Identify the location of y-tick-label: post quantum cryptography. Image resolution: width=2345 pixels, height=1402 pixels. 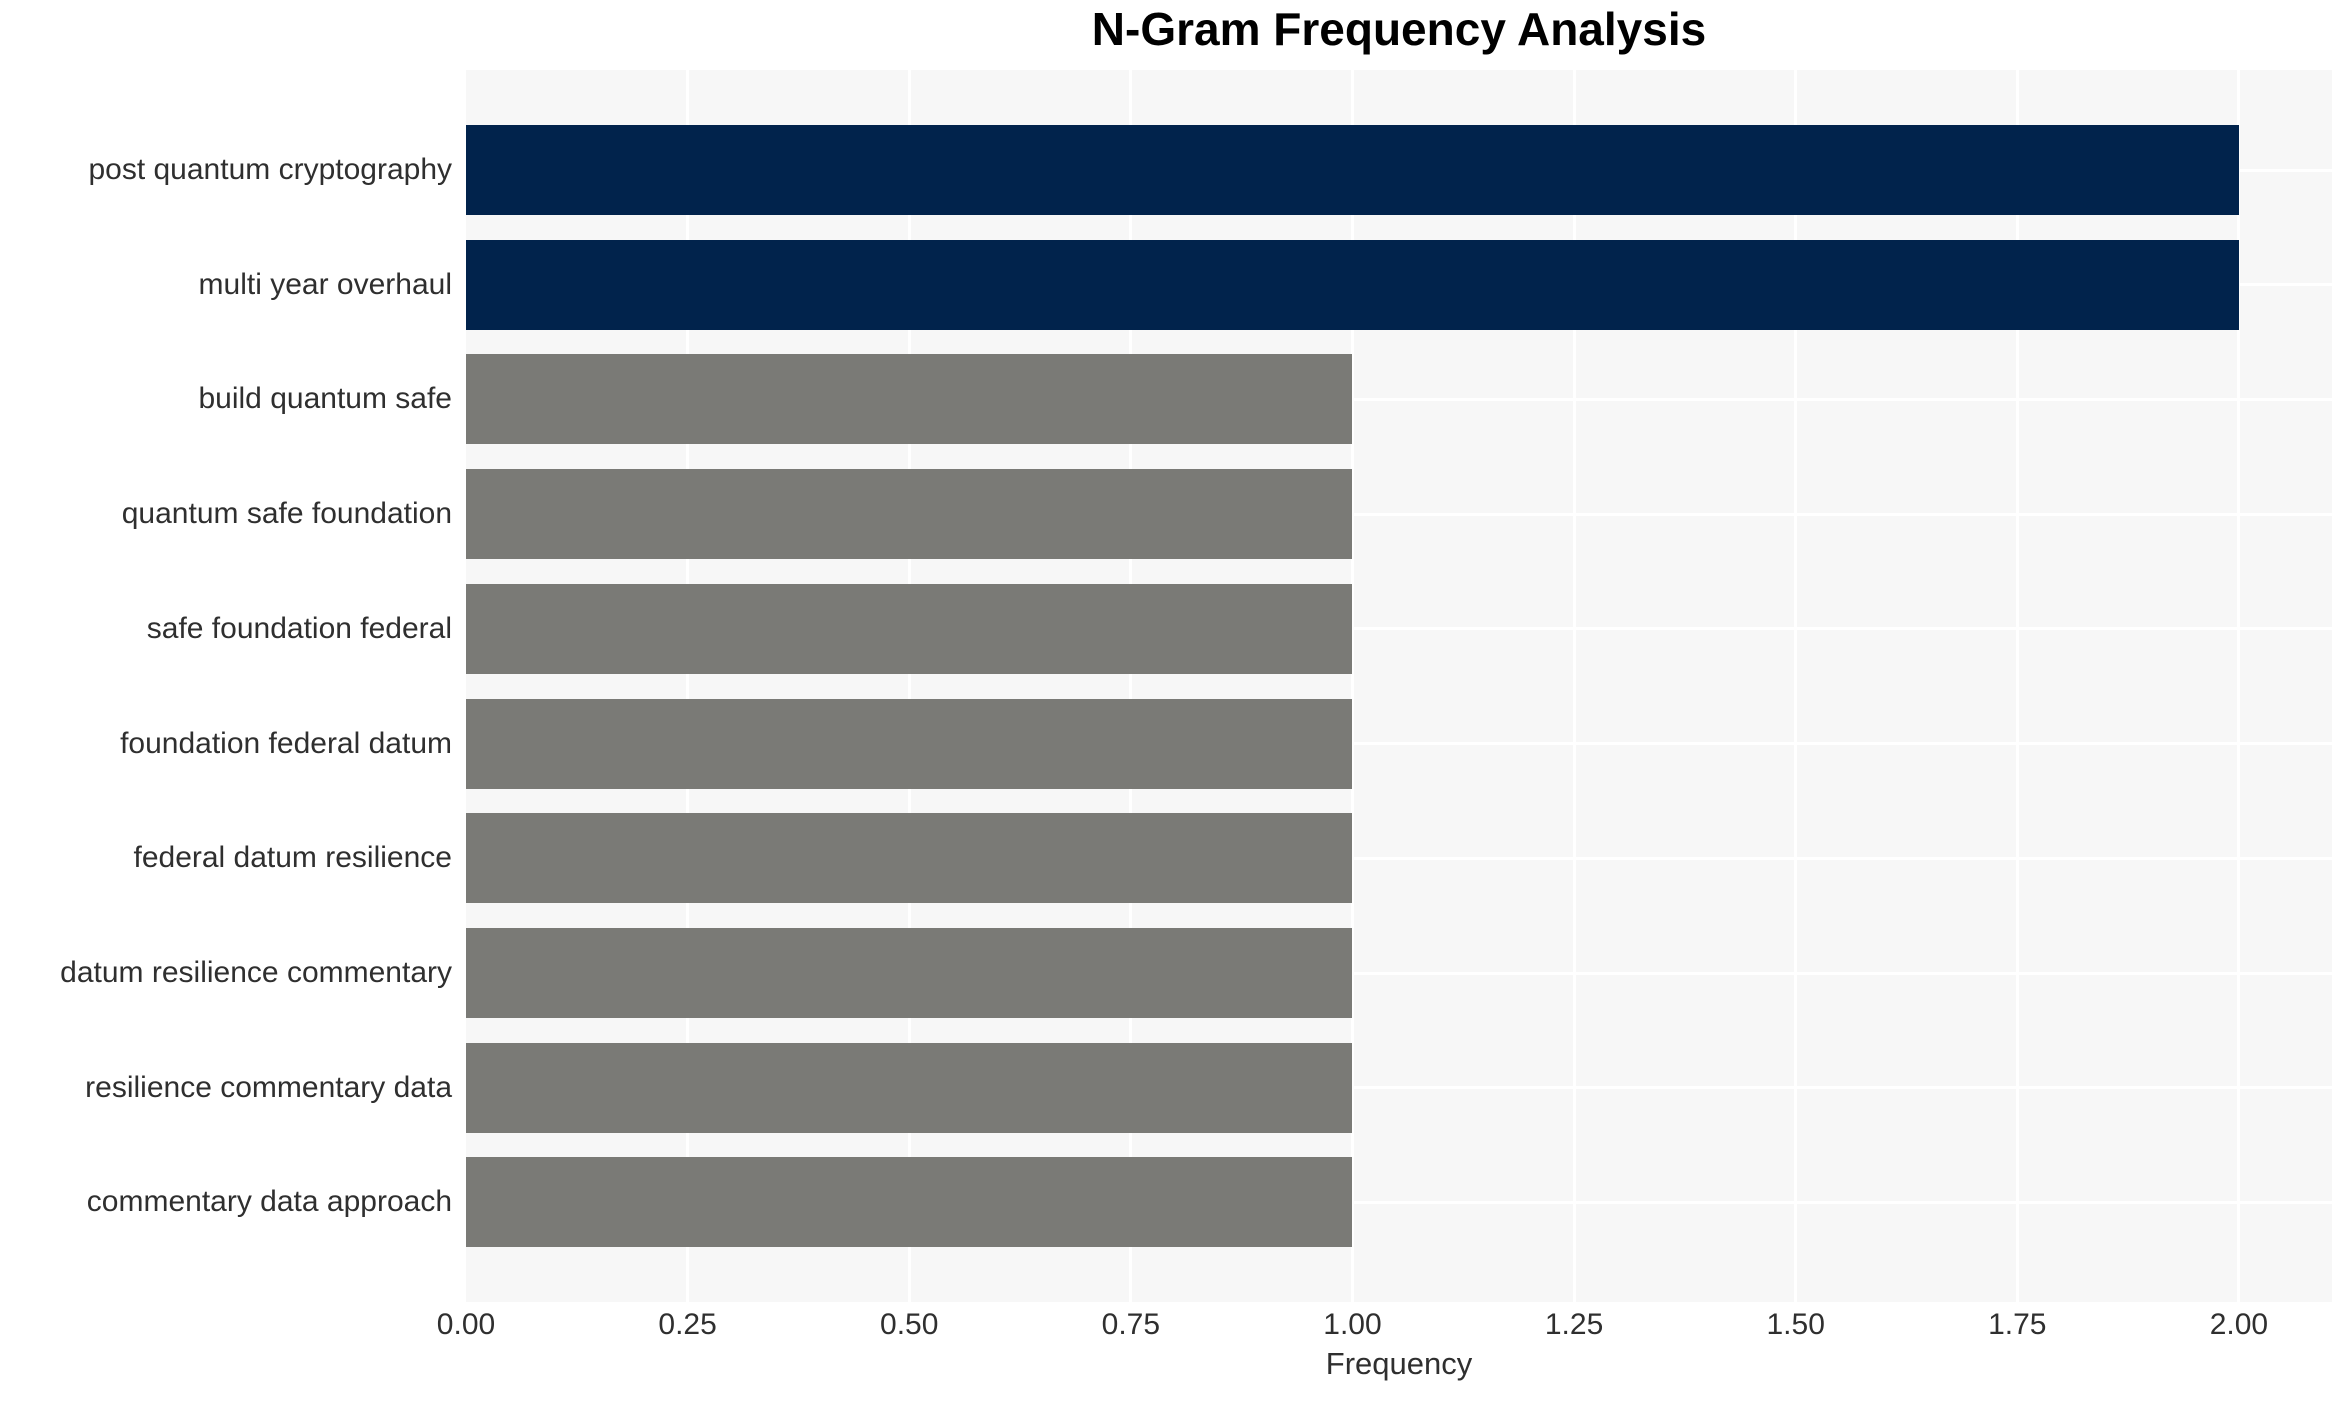
(270, 169).